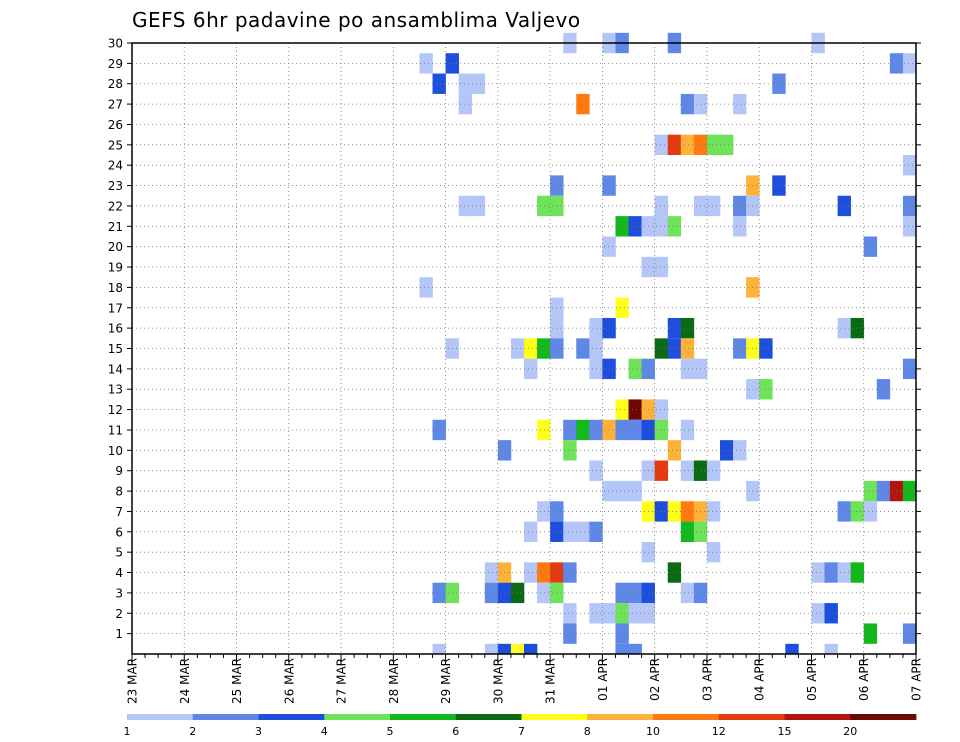 The height and width of the screenshot is (742, 960). Describe the element at coordinates (115, 268) in the screenshot. I see `y-tick-label: 19` at that location.